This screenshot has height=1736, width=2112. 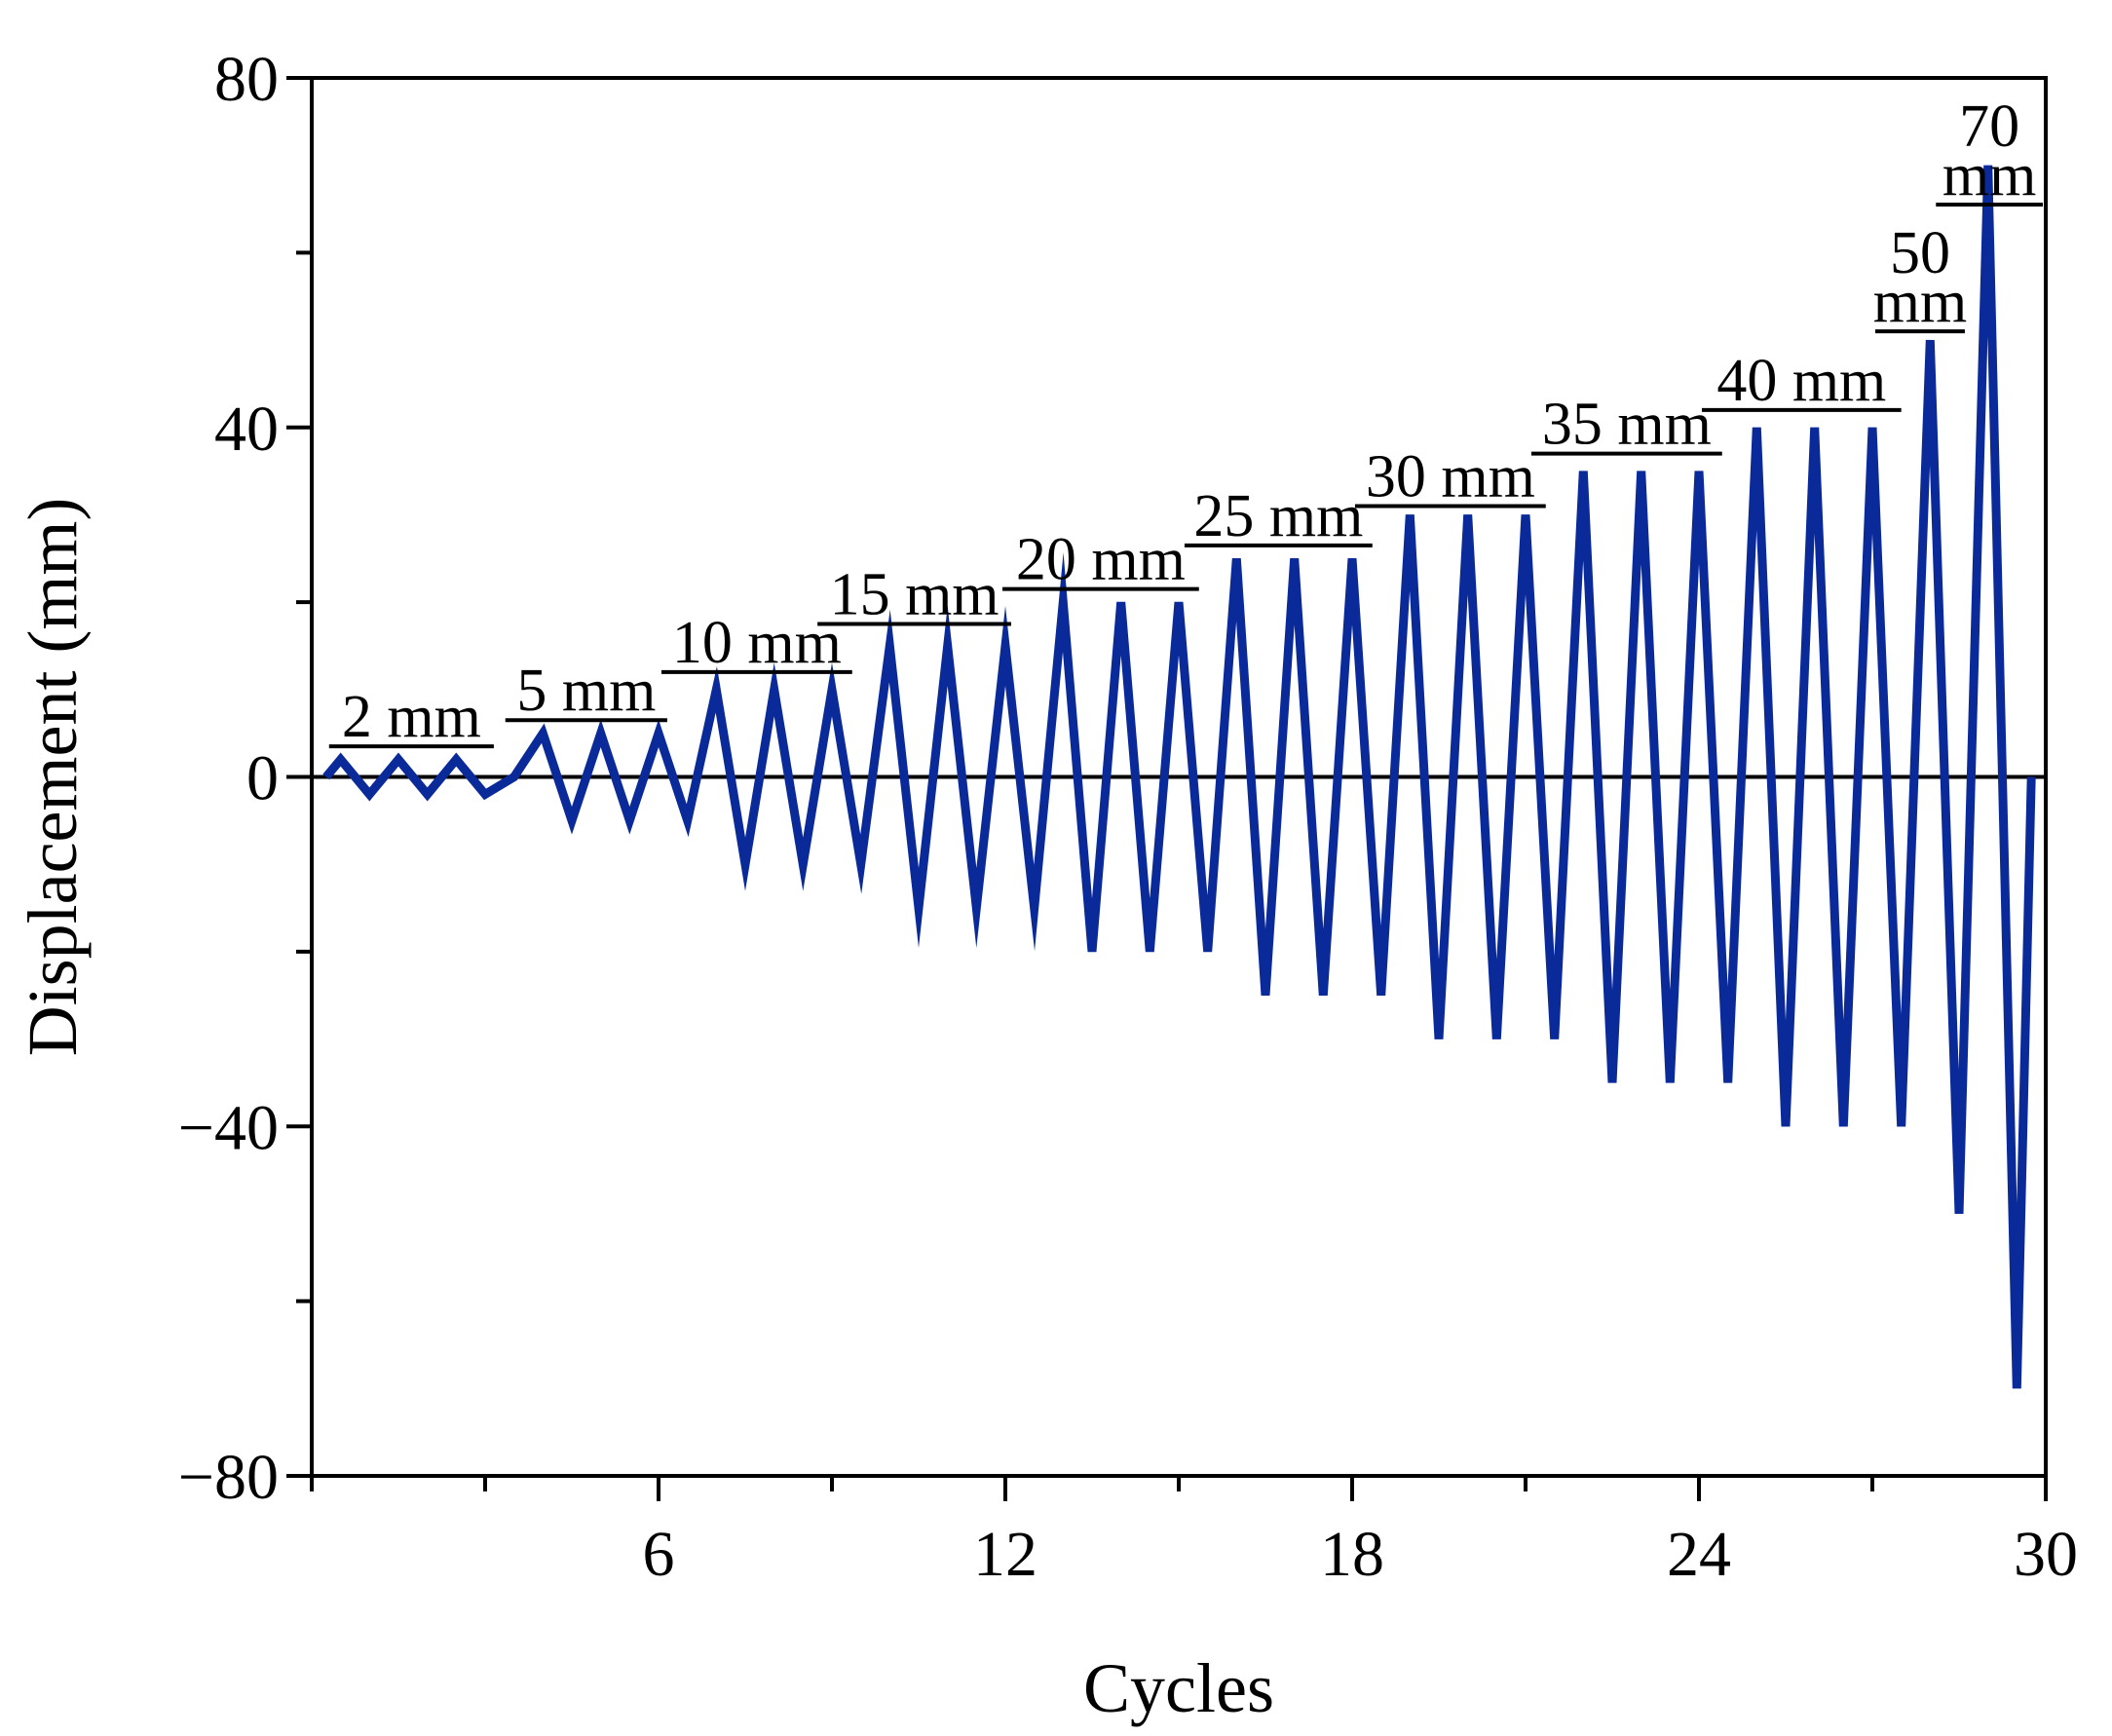 I want to click on y-tick-labels: 80 40 0 −40 −80, so click(x=229, y=778).